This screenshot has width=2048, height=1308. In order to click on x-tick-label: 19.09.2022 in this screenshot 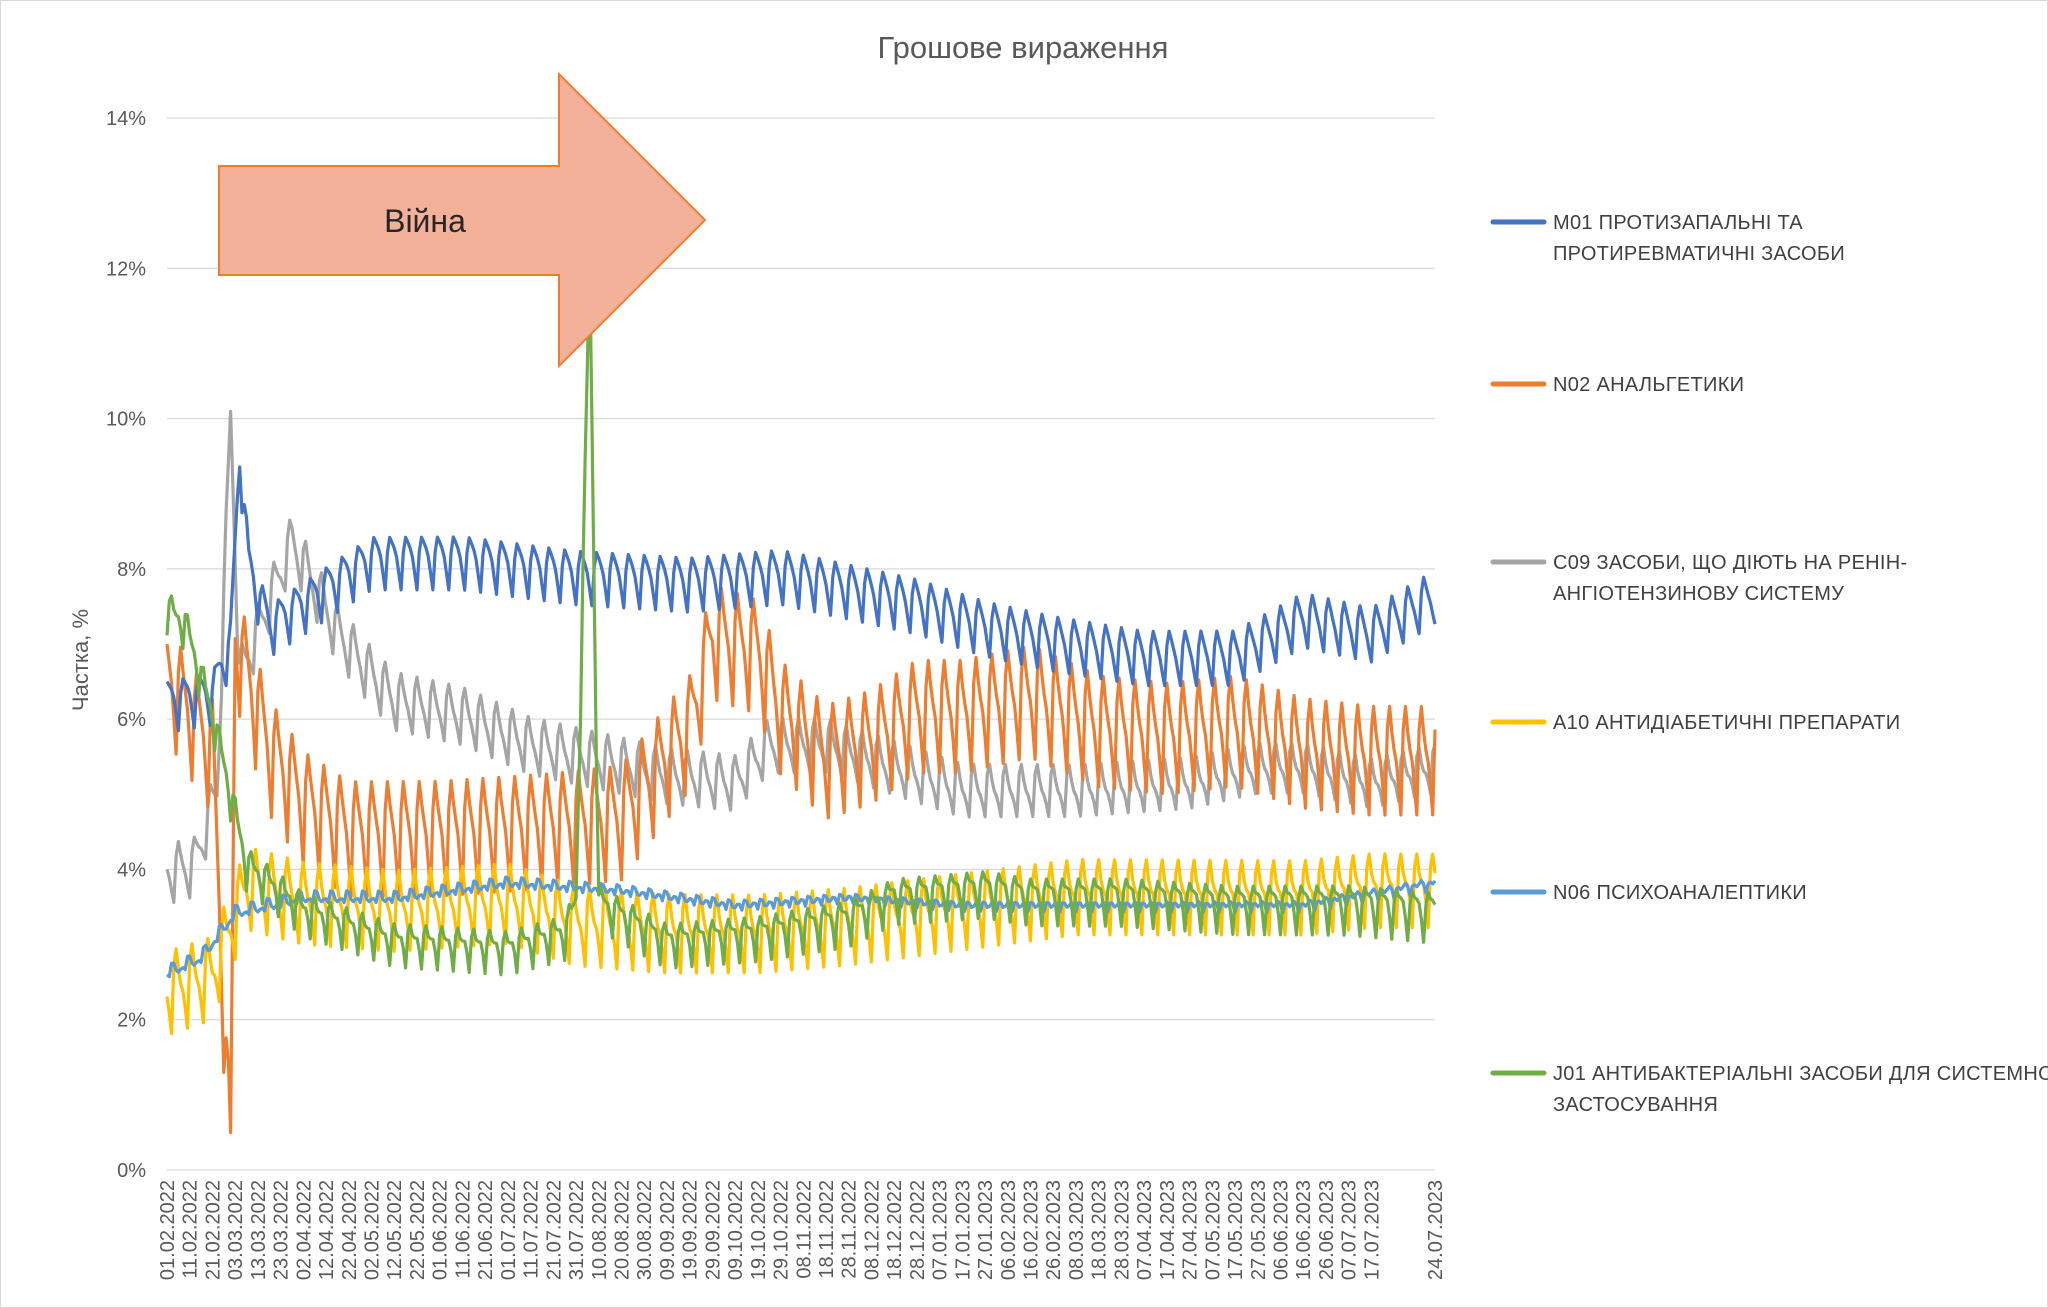, I will do `click(691, 1230)`.